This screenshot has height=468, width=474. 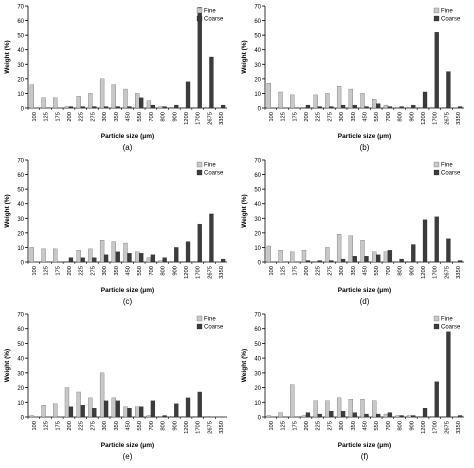 I want to click on y-tick-label: 60, so click(x=257, y=22).